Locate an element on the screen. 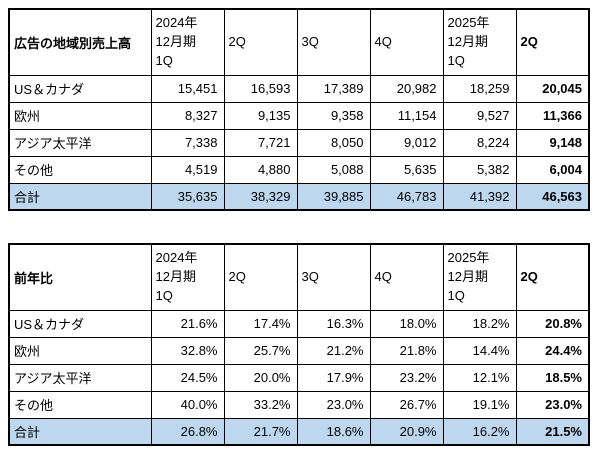 The image size is (600, 454). cell: 19.1% is located at coordinates (479, 404).